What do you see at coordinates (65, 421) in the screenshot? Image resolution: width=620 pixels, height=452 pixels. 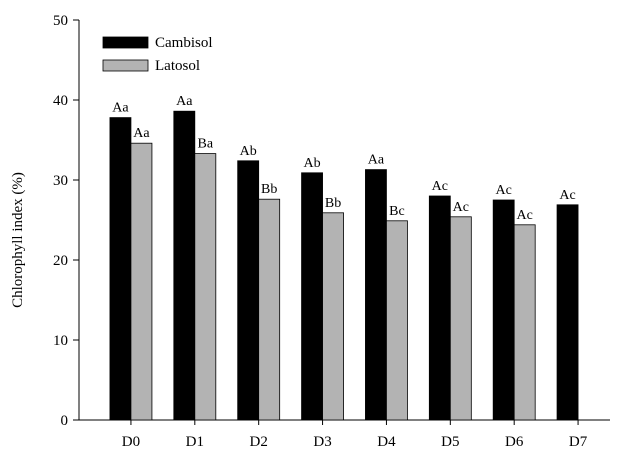 I see `y-tick-label: 0` at bounding box center [65, 421].